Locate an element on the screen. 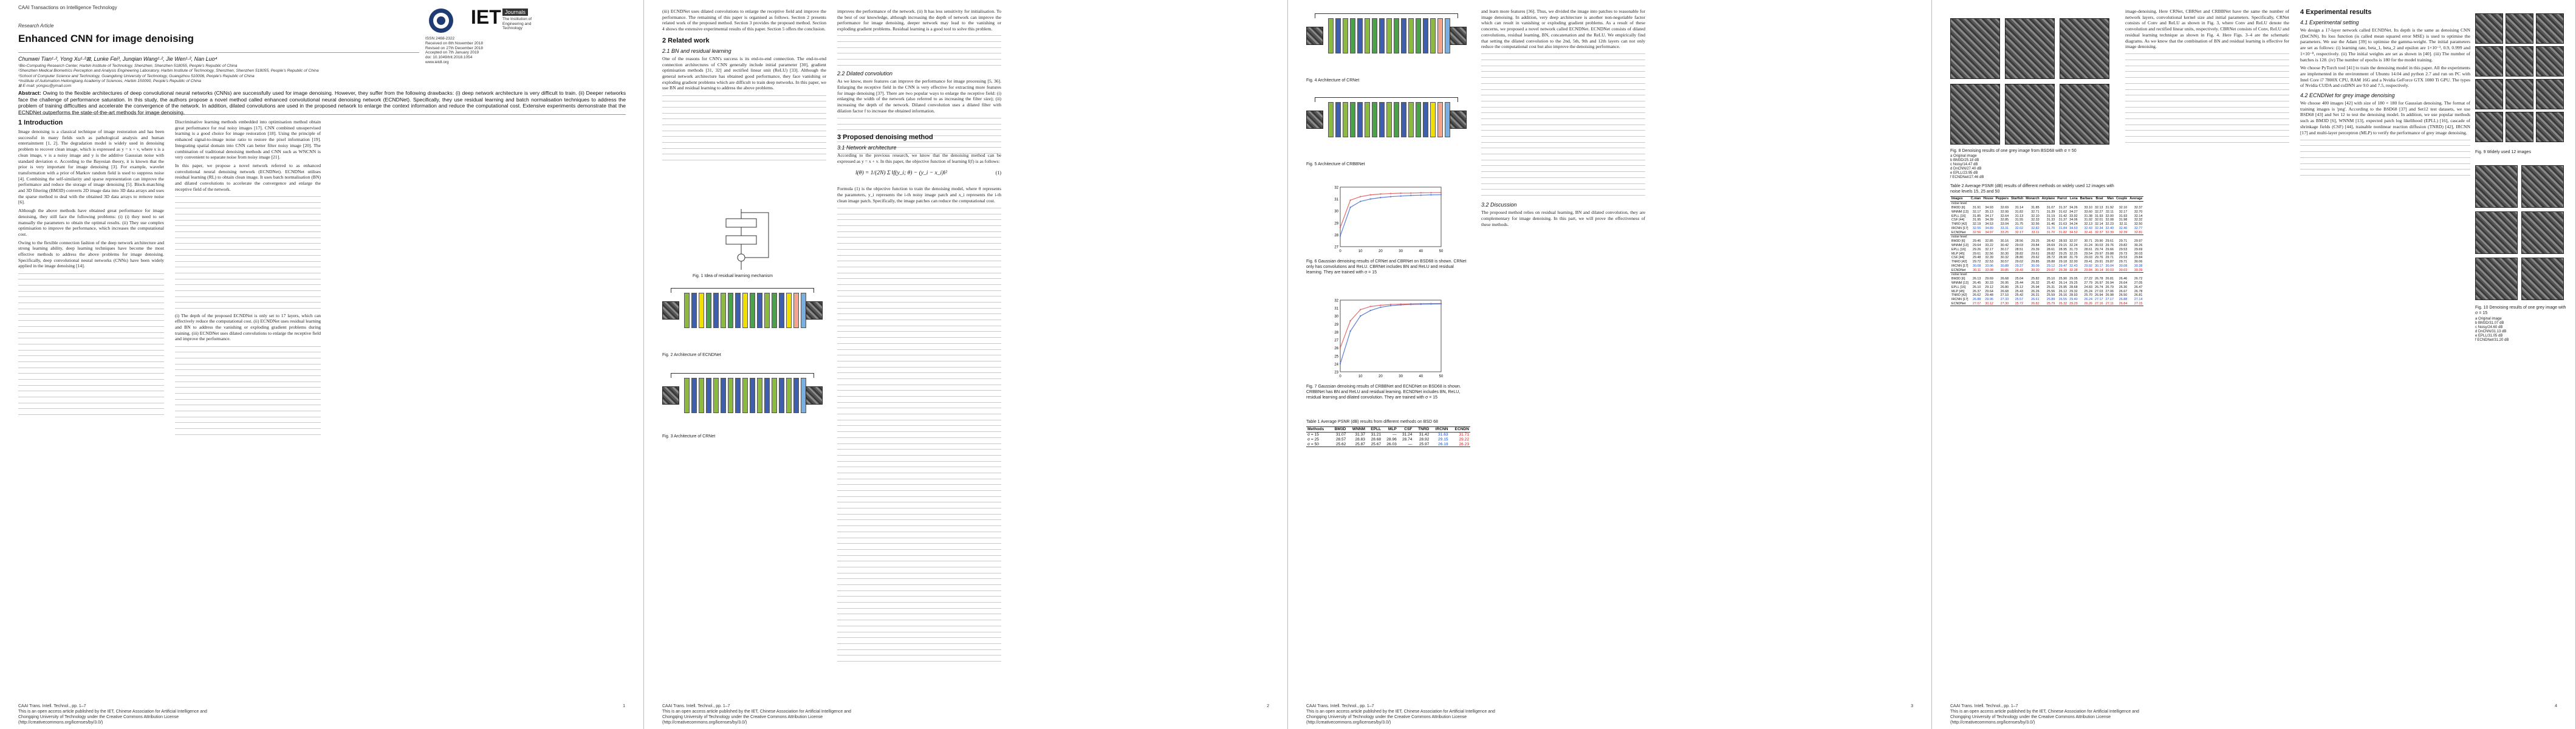  table-cell: 25.87 is located at coordinates (1360, 445).